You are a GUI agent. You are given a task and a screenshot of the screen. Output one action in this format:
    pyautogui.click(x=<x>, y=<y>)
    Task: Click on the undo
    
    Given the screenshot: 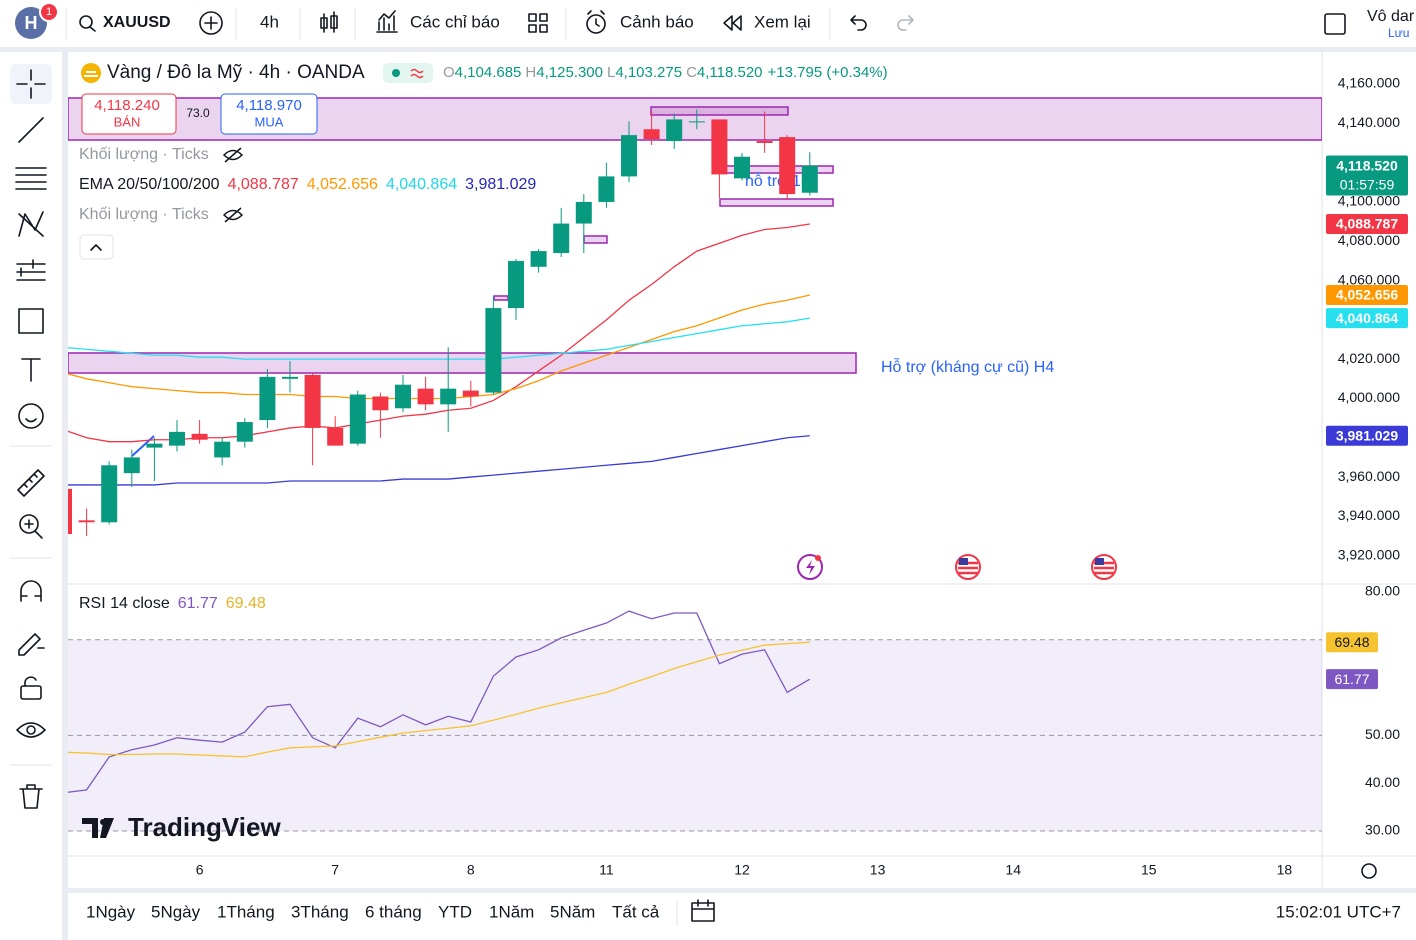 What is the action you would take?
    pyautogui.click(x=858, y=23)
    